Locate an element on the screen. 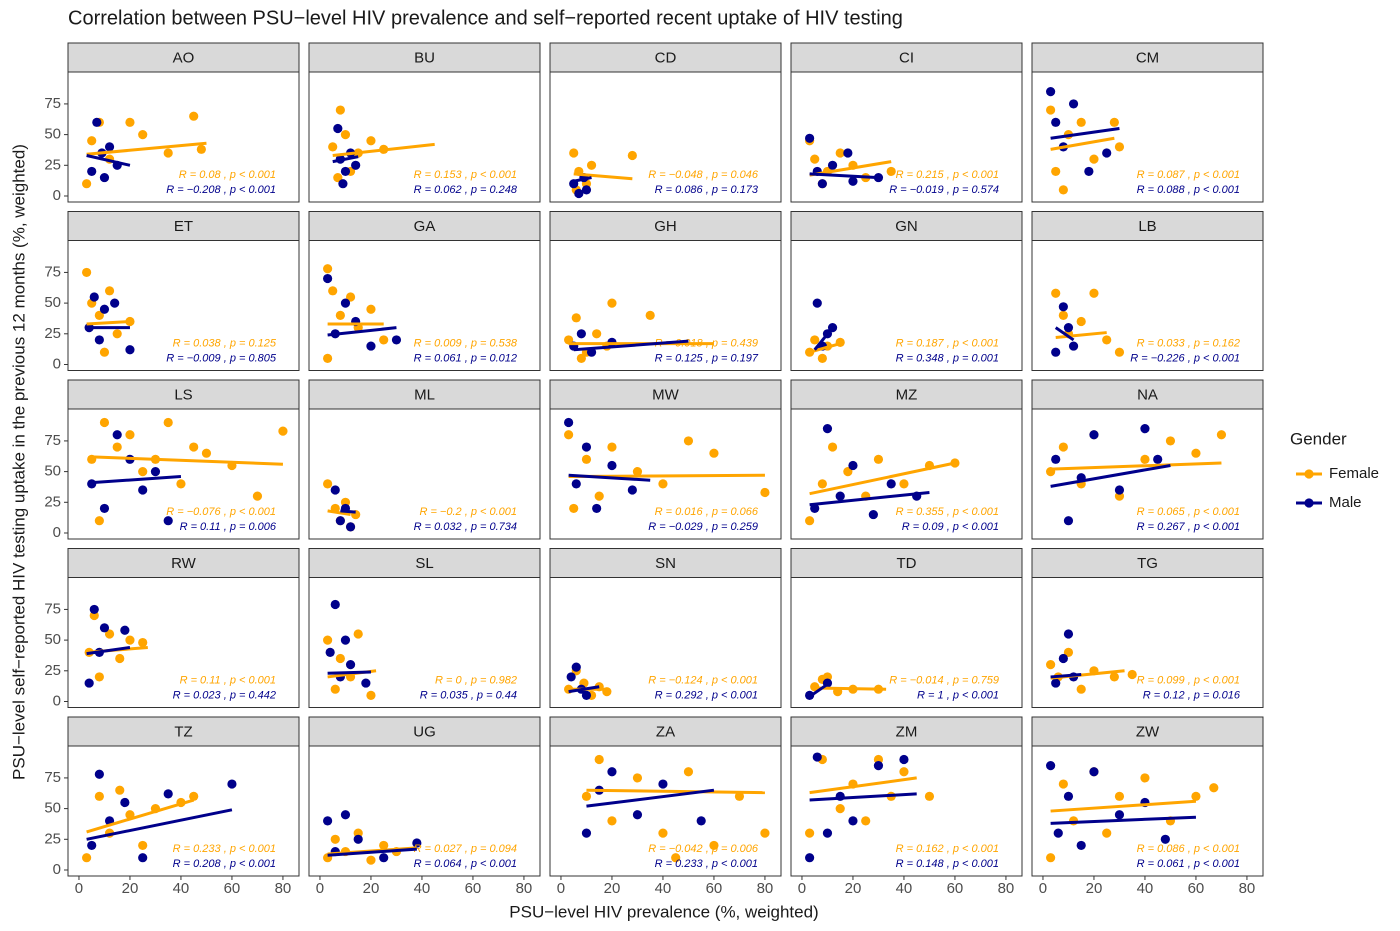  strip-label: CD is located at coordinates (666, 57).